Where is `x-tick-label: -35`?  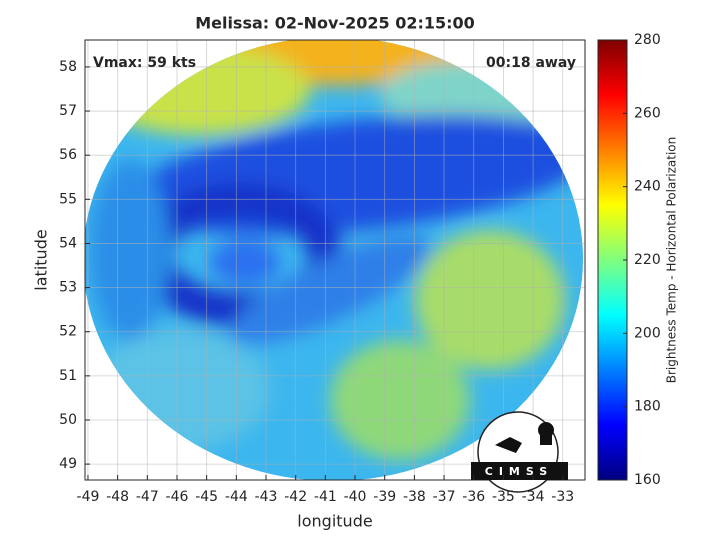
x-tick-label: -35 is located at coordinates (503, 497).